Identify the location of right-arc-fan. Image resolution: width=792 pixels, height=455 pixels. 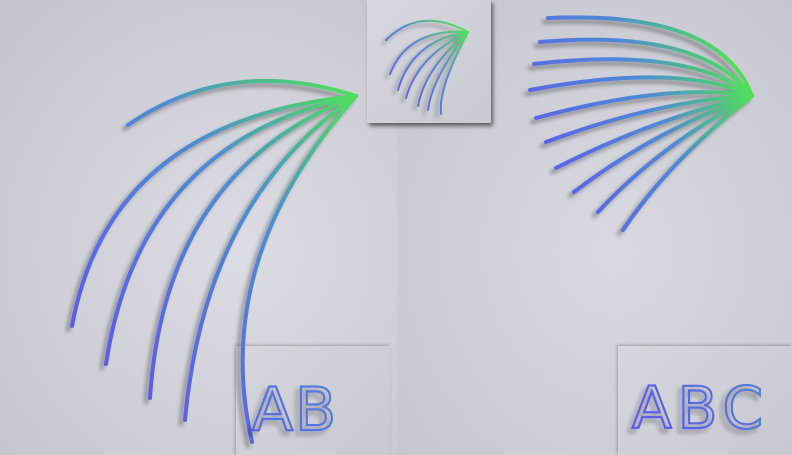
(641, 123).